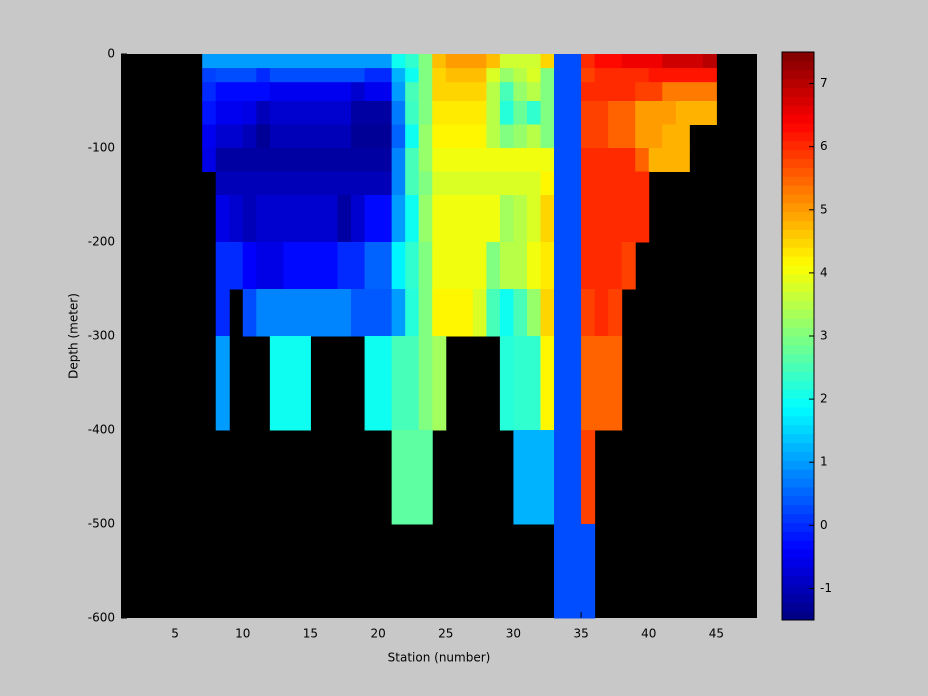 The height and width of the screenshot is (696, 928). What do you see at coordinates (716, 634) in the screenshot?
I see `x-tick-label: 45` at bounding box center [716, 634].